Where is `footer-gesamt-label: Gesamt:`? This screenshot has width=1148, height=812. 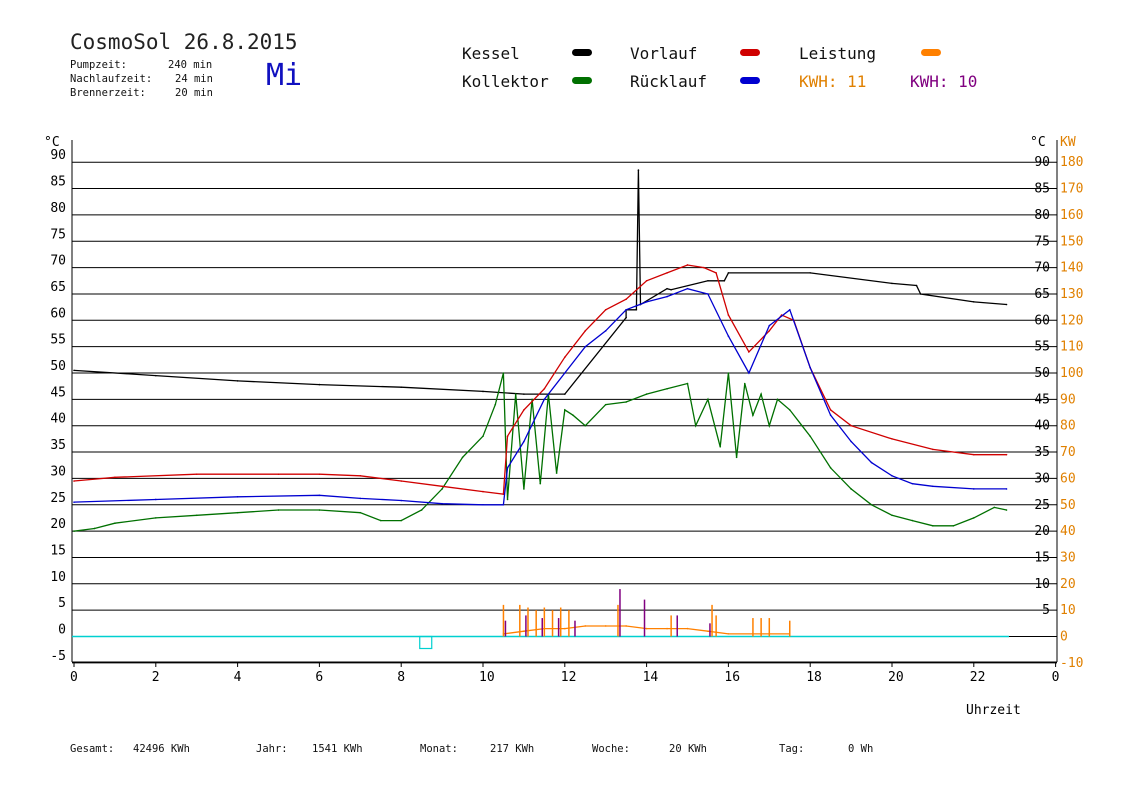
footer-gesamt-label: Gesamt: is located at coordinates (92, 749).